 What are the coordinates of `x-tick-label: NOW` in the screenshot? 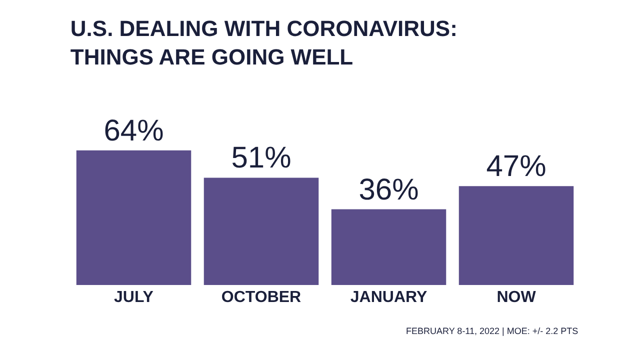 It's located at (516, 297).